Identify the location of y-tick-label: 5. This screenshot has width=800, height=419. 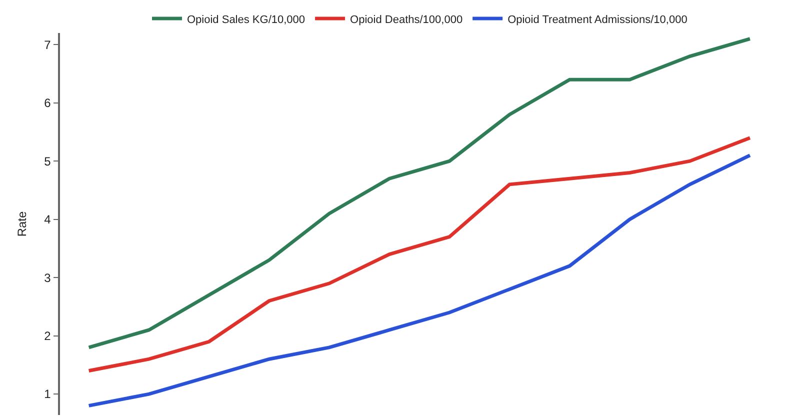
(48, 161).